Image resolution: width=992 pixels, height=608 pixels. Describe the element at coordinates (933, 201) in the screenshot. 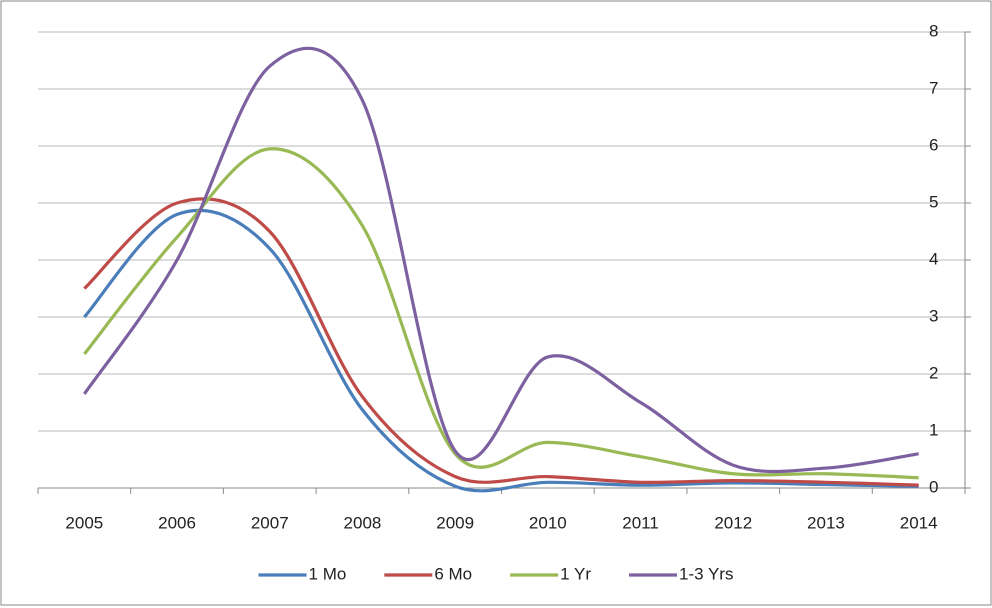

I see `y-tick-label: 5` at that location.